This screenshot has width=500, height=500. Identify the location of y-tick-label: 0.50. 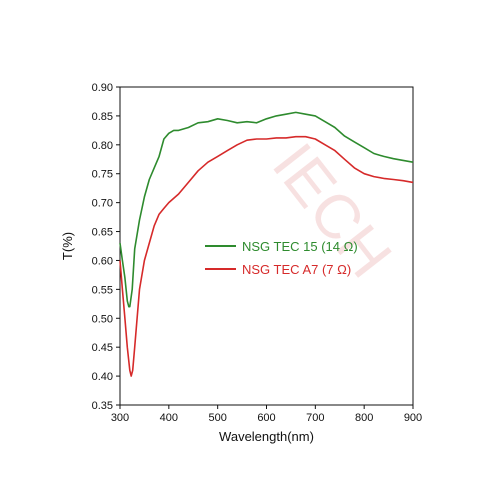
(102, 319).